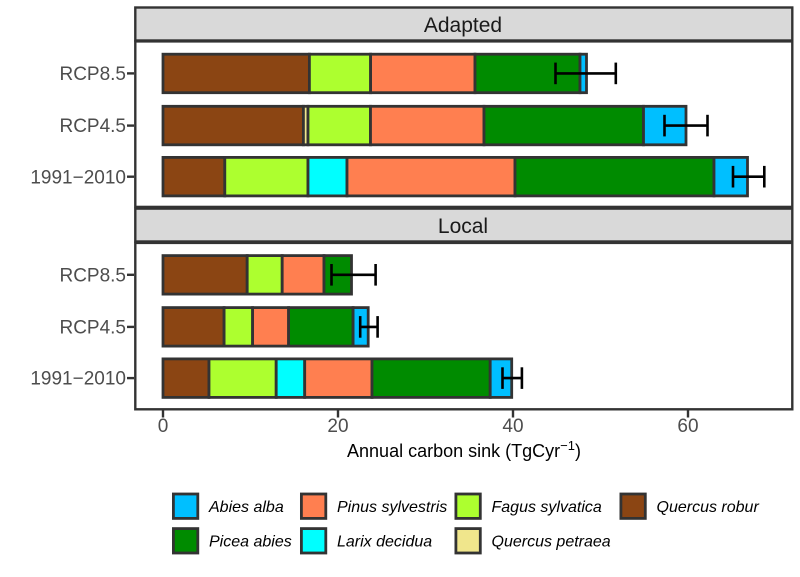 This screenshot has width=800, height=577. I want to click on svg-text: 40, so click(512, 426).